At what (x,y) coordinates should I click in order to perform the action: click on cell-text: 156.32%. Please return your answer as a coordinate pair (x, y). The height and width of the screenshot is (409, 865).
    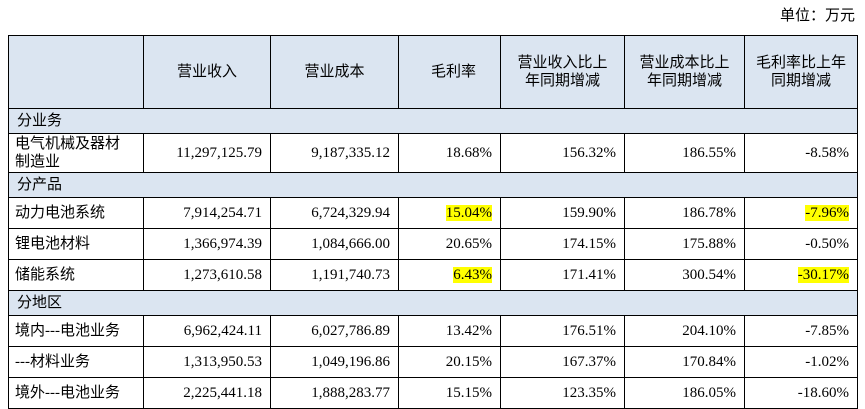
    Looking at the image, I should click on (589, 153).